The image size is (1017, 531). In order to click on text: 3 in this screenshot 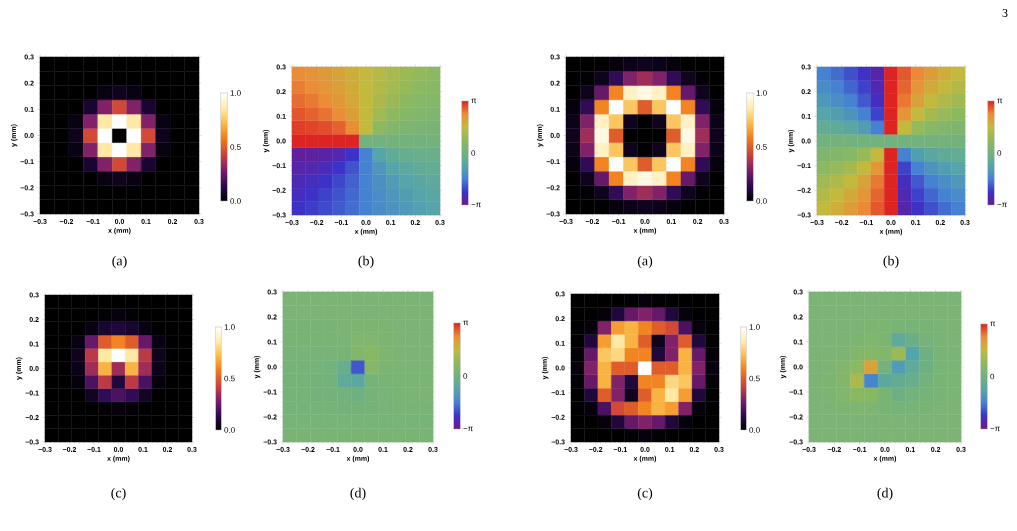, I will do `click(1005, 13)`.